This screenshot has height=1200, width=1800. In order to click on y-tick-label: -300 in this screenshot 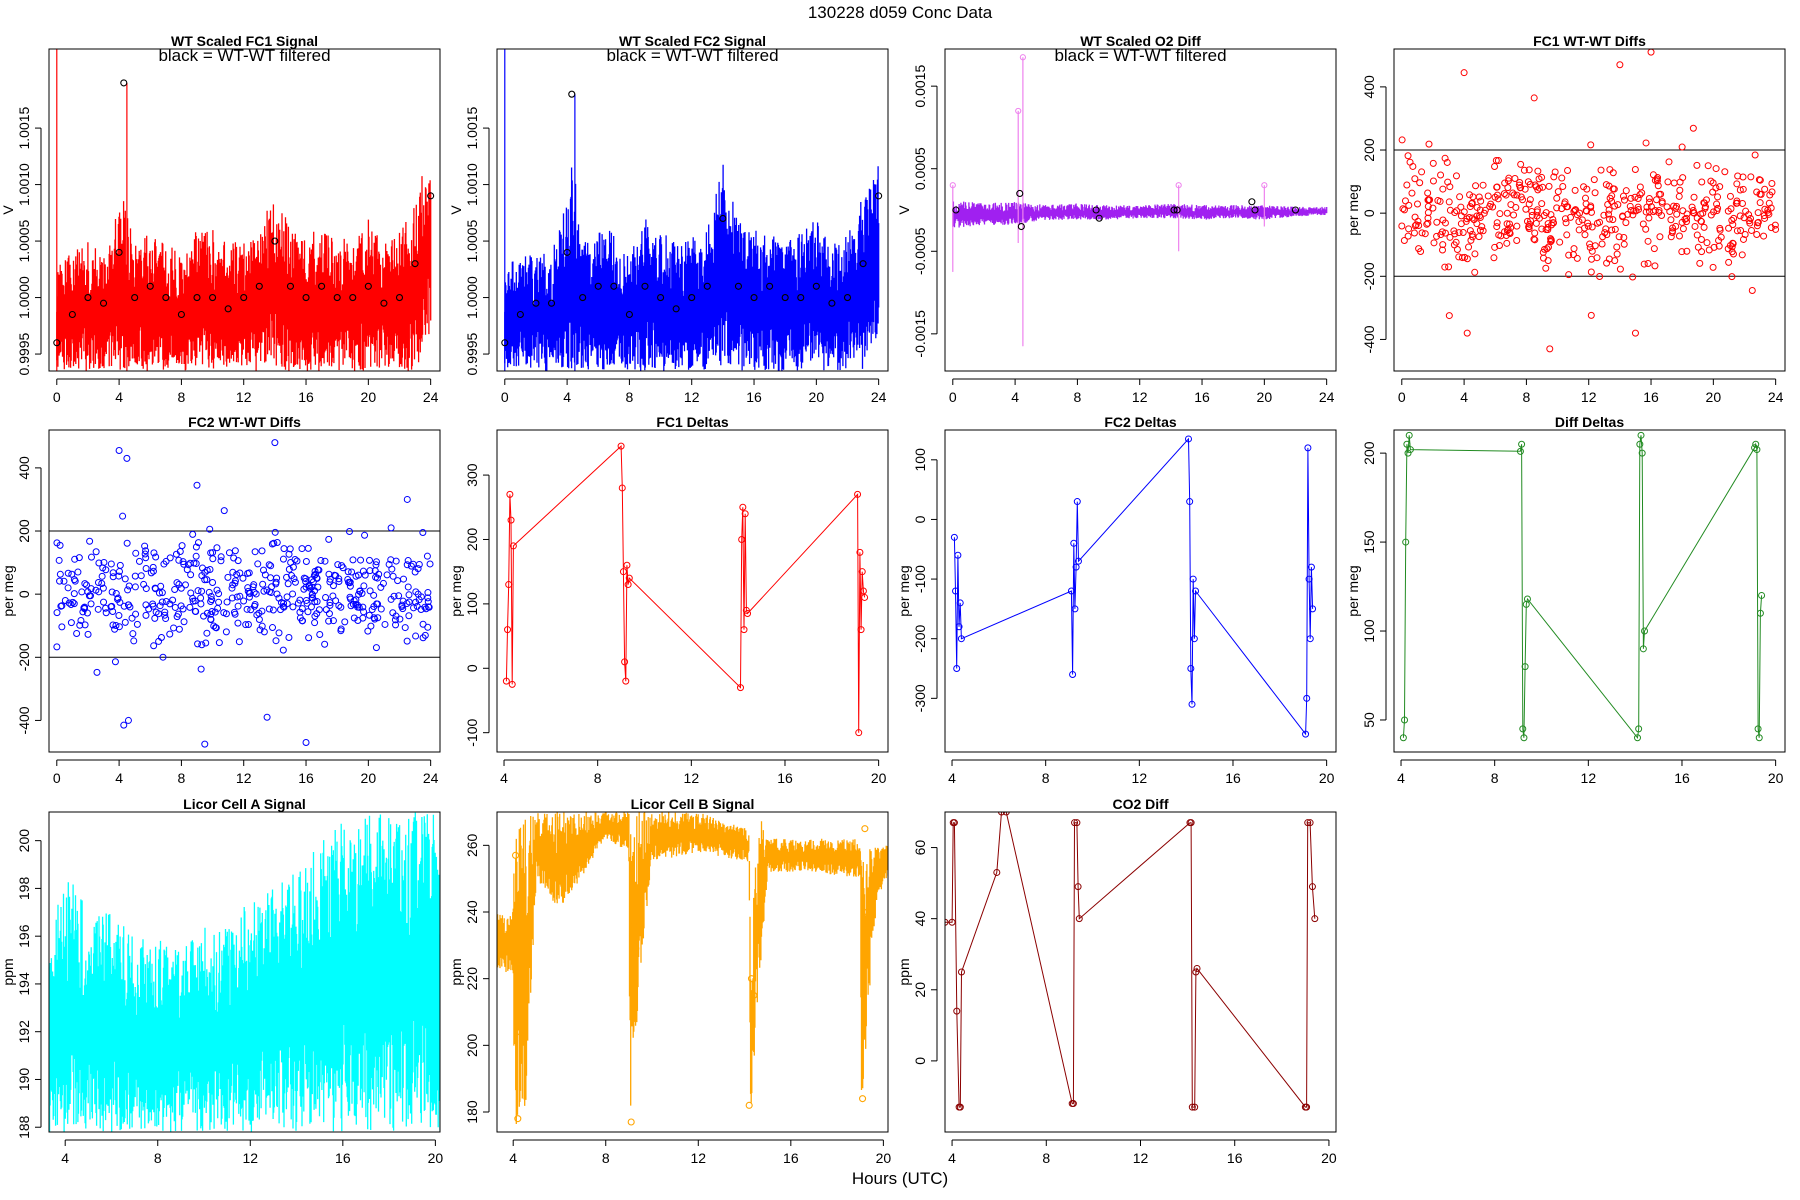, I will do `click(920, 698)`.